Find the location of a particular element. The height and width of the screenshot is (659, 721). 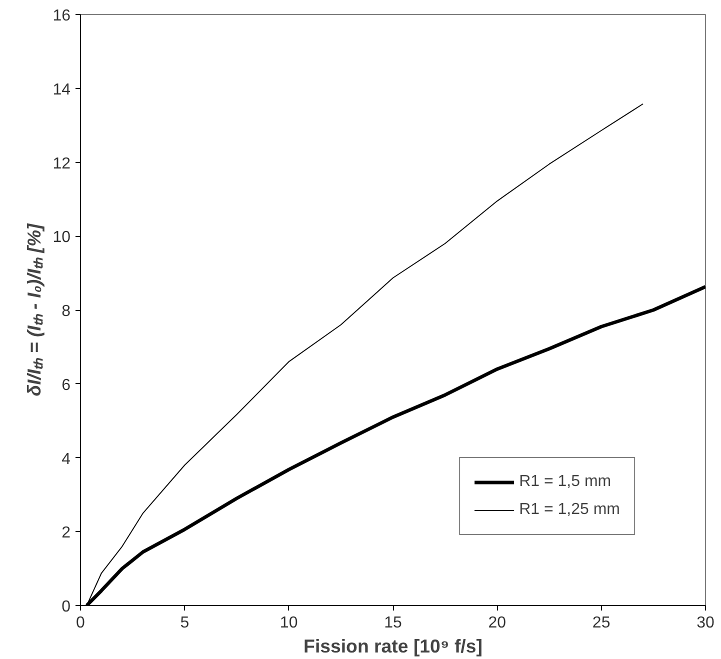

x-tick-label: 0 is located at coordinates (81, 623).